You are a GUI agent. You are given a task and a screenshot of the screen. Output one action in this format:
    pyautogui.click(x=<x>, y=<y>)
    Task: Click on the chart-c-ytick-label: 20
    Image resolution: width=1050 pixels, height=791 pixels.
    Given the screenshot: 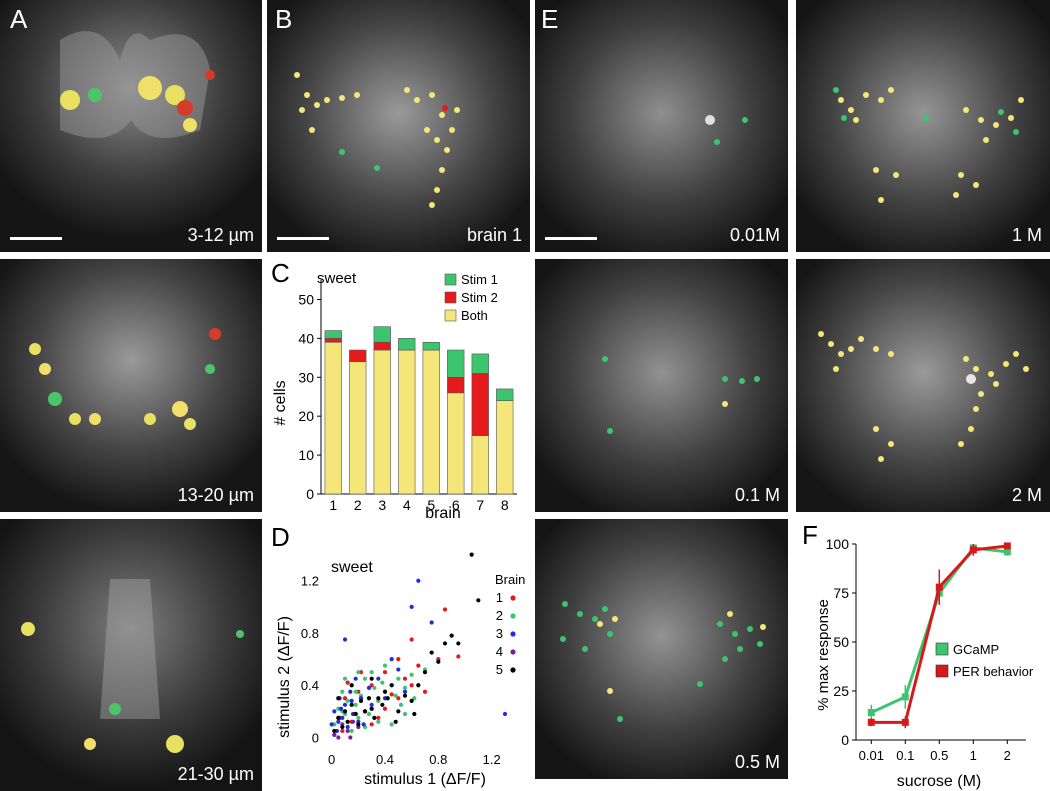 What is the action you would take?
    pyautogui.click(x=306, y=416)
    